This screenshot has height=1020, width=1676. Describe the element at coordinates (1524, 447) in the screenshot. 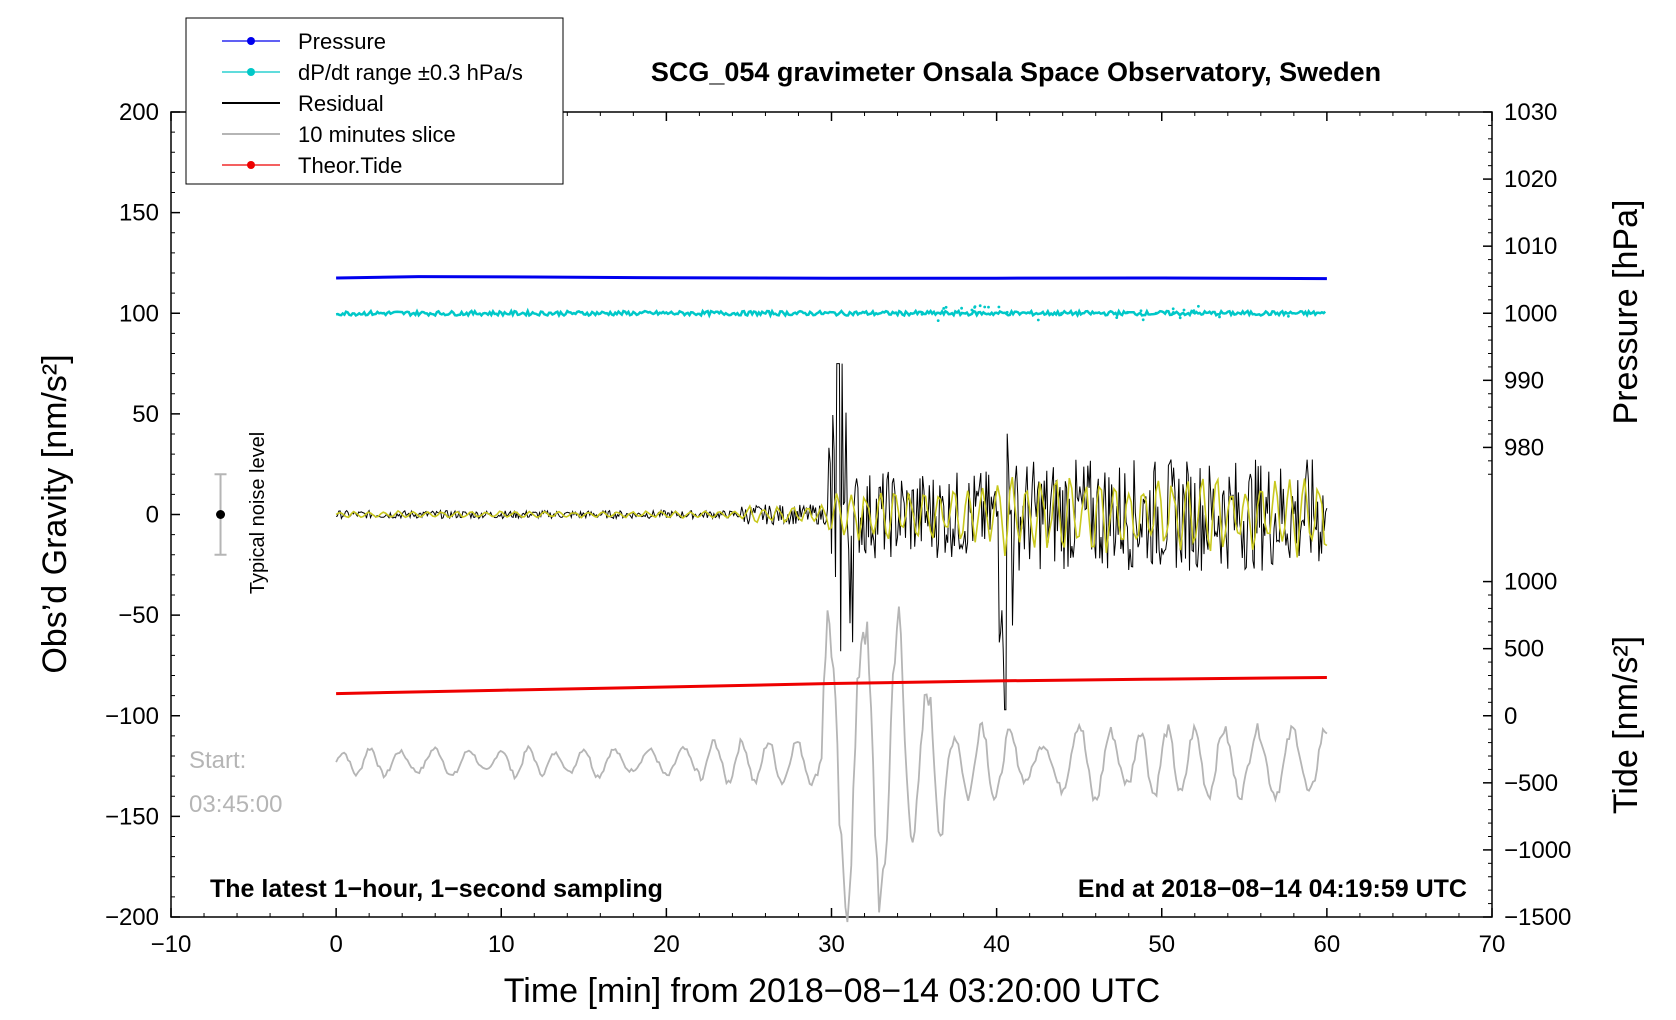

I see `pressure-tick-label: 980` at that location.